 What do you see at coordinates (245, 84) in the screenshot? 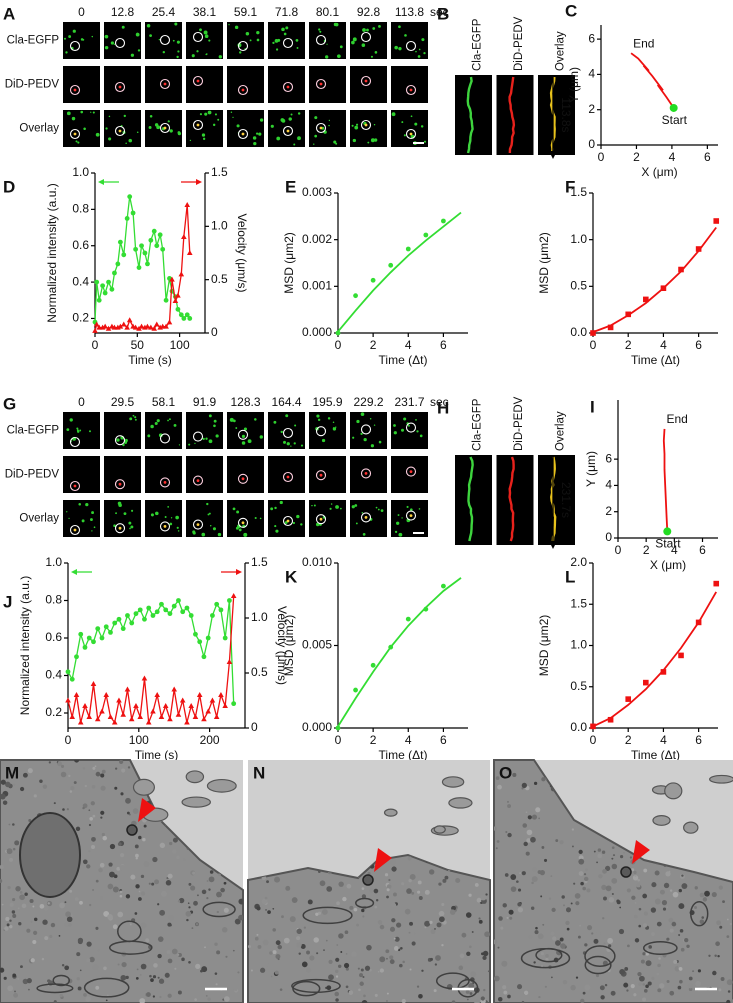
I see `image-cell` at bounding box center [245, 84].